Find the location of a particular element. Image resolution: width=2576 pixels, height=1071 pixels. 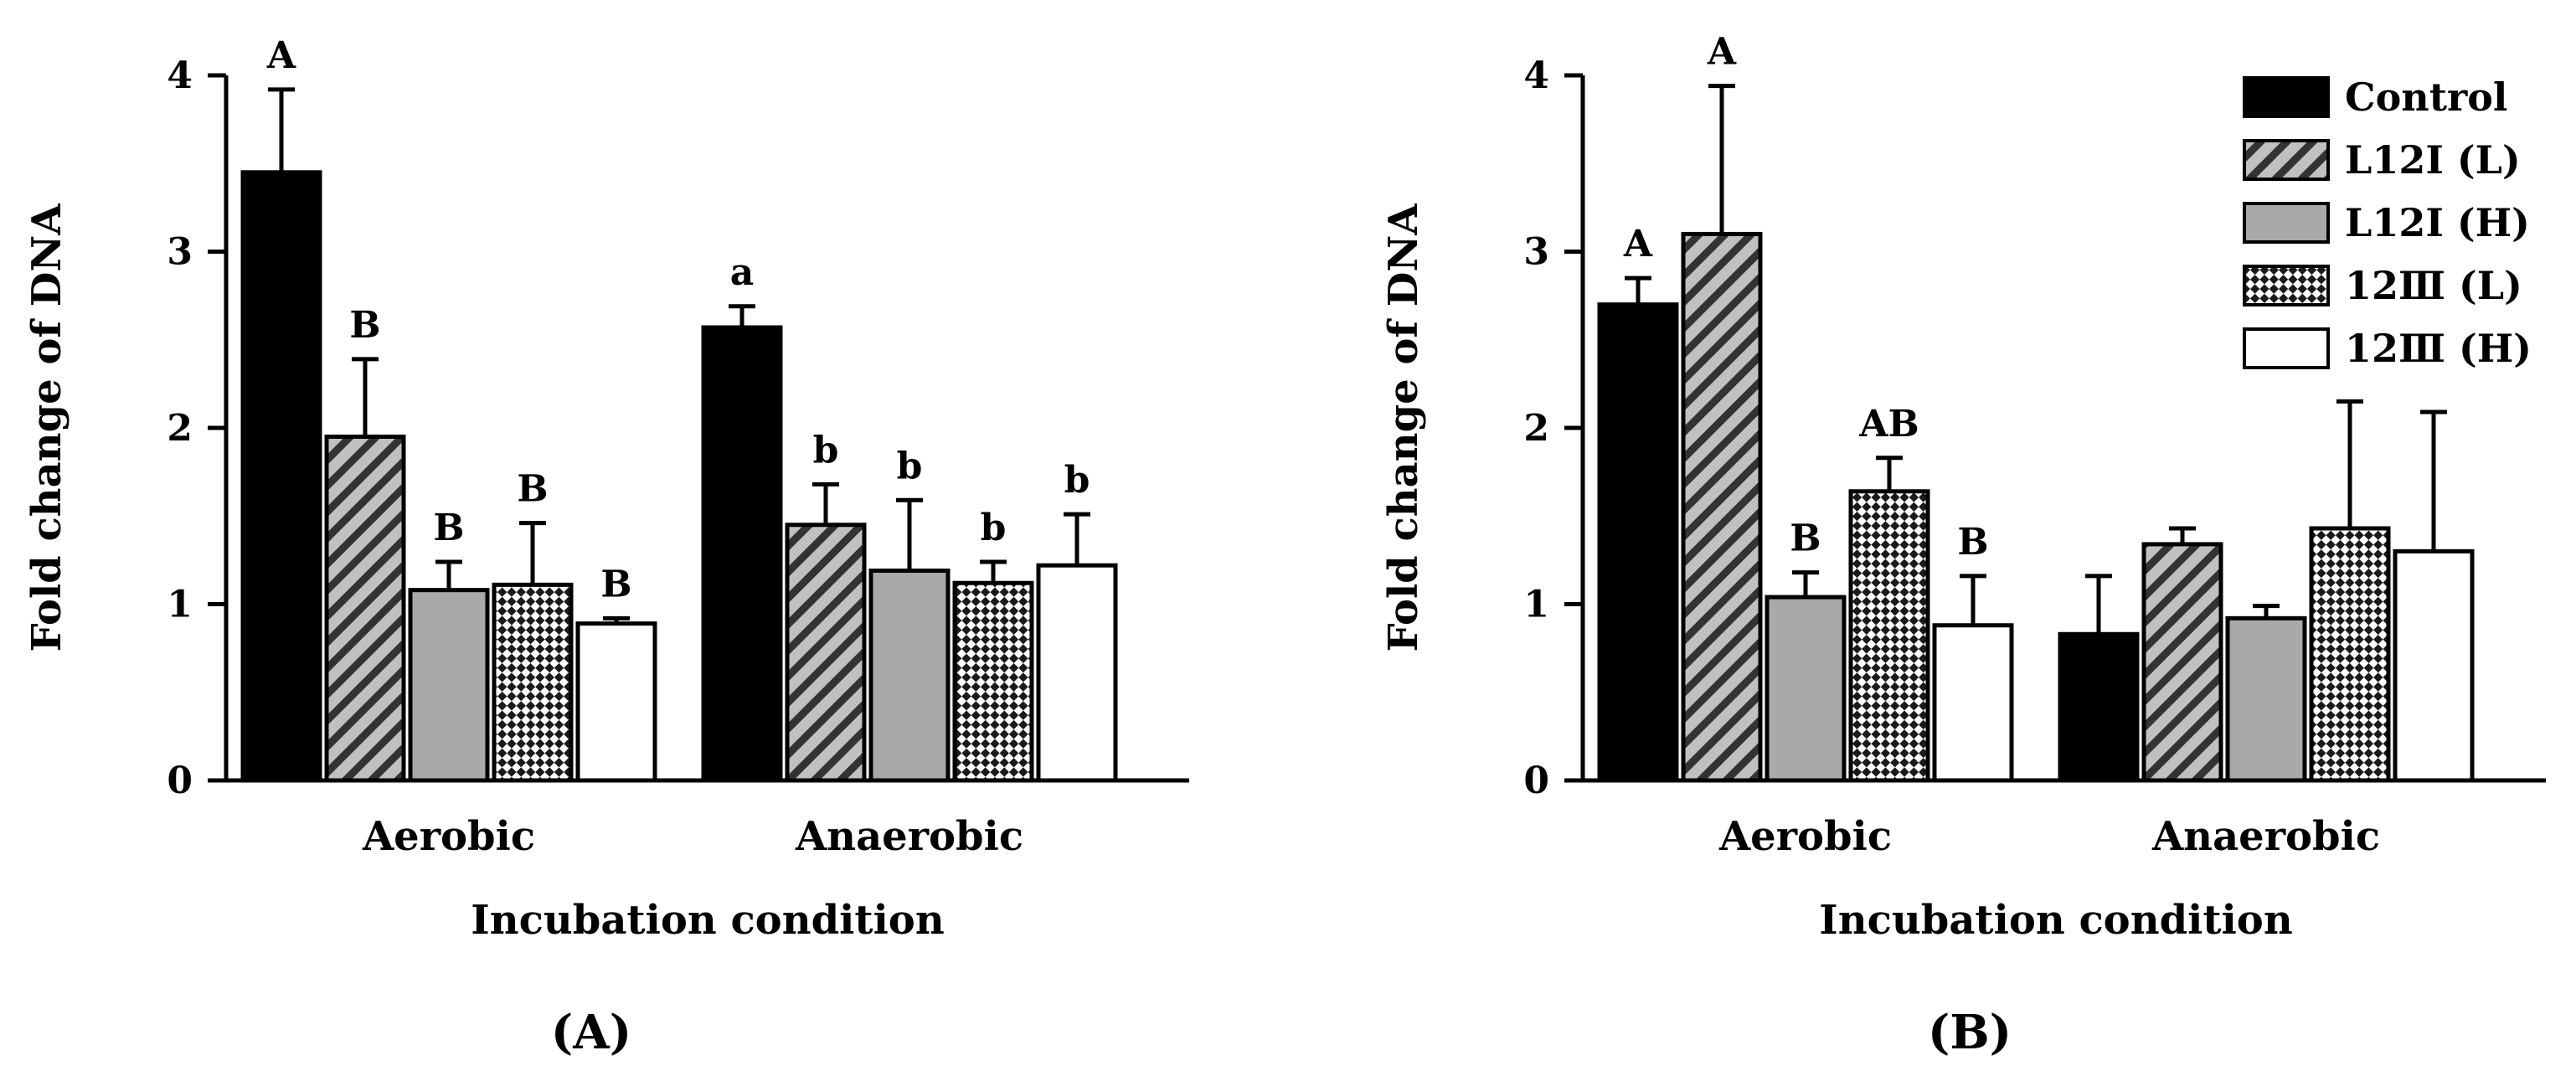

panel-b-ytick-label-2: 2 is located at coordinates (1536, 428).